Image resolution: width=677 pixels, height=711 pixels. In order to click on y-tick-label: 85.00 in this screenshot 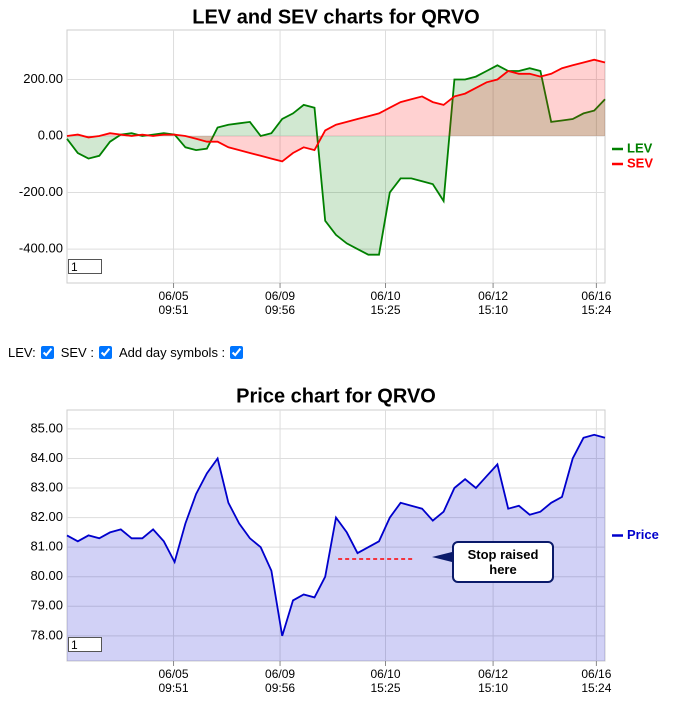, I will do `click(46, 427)`.